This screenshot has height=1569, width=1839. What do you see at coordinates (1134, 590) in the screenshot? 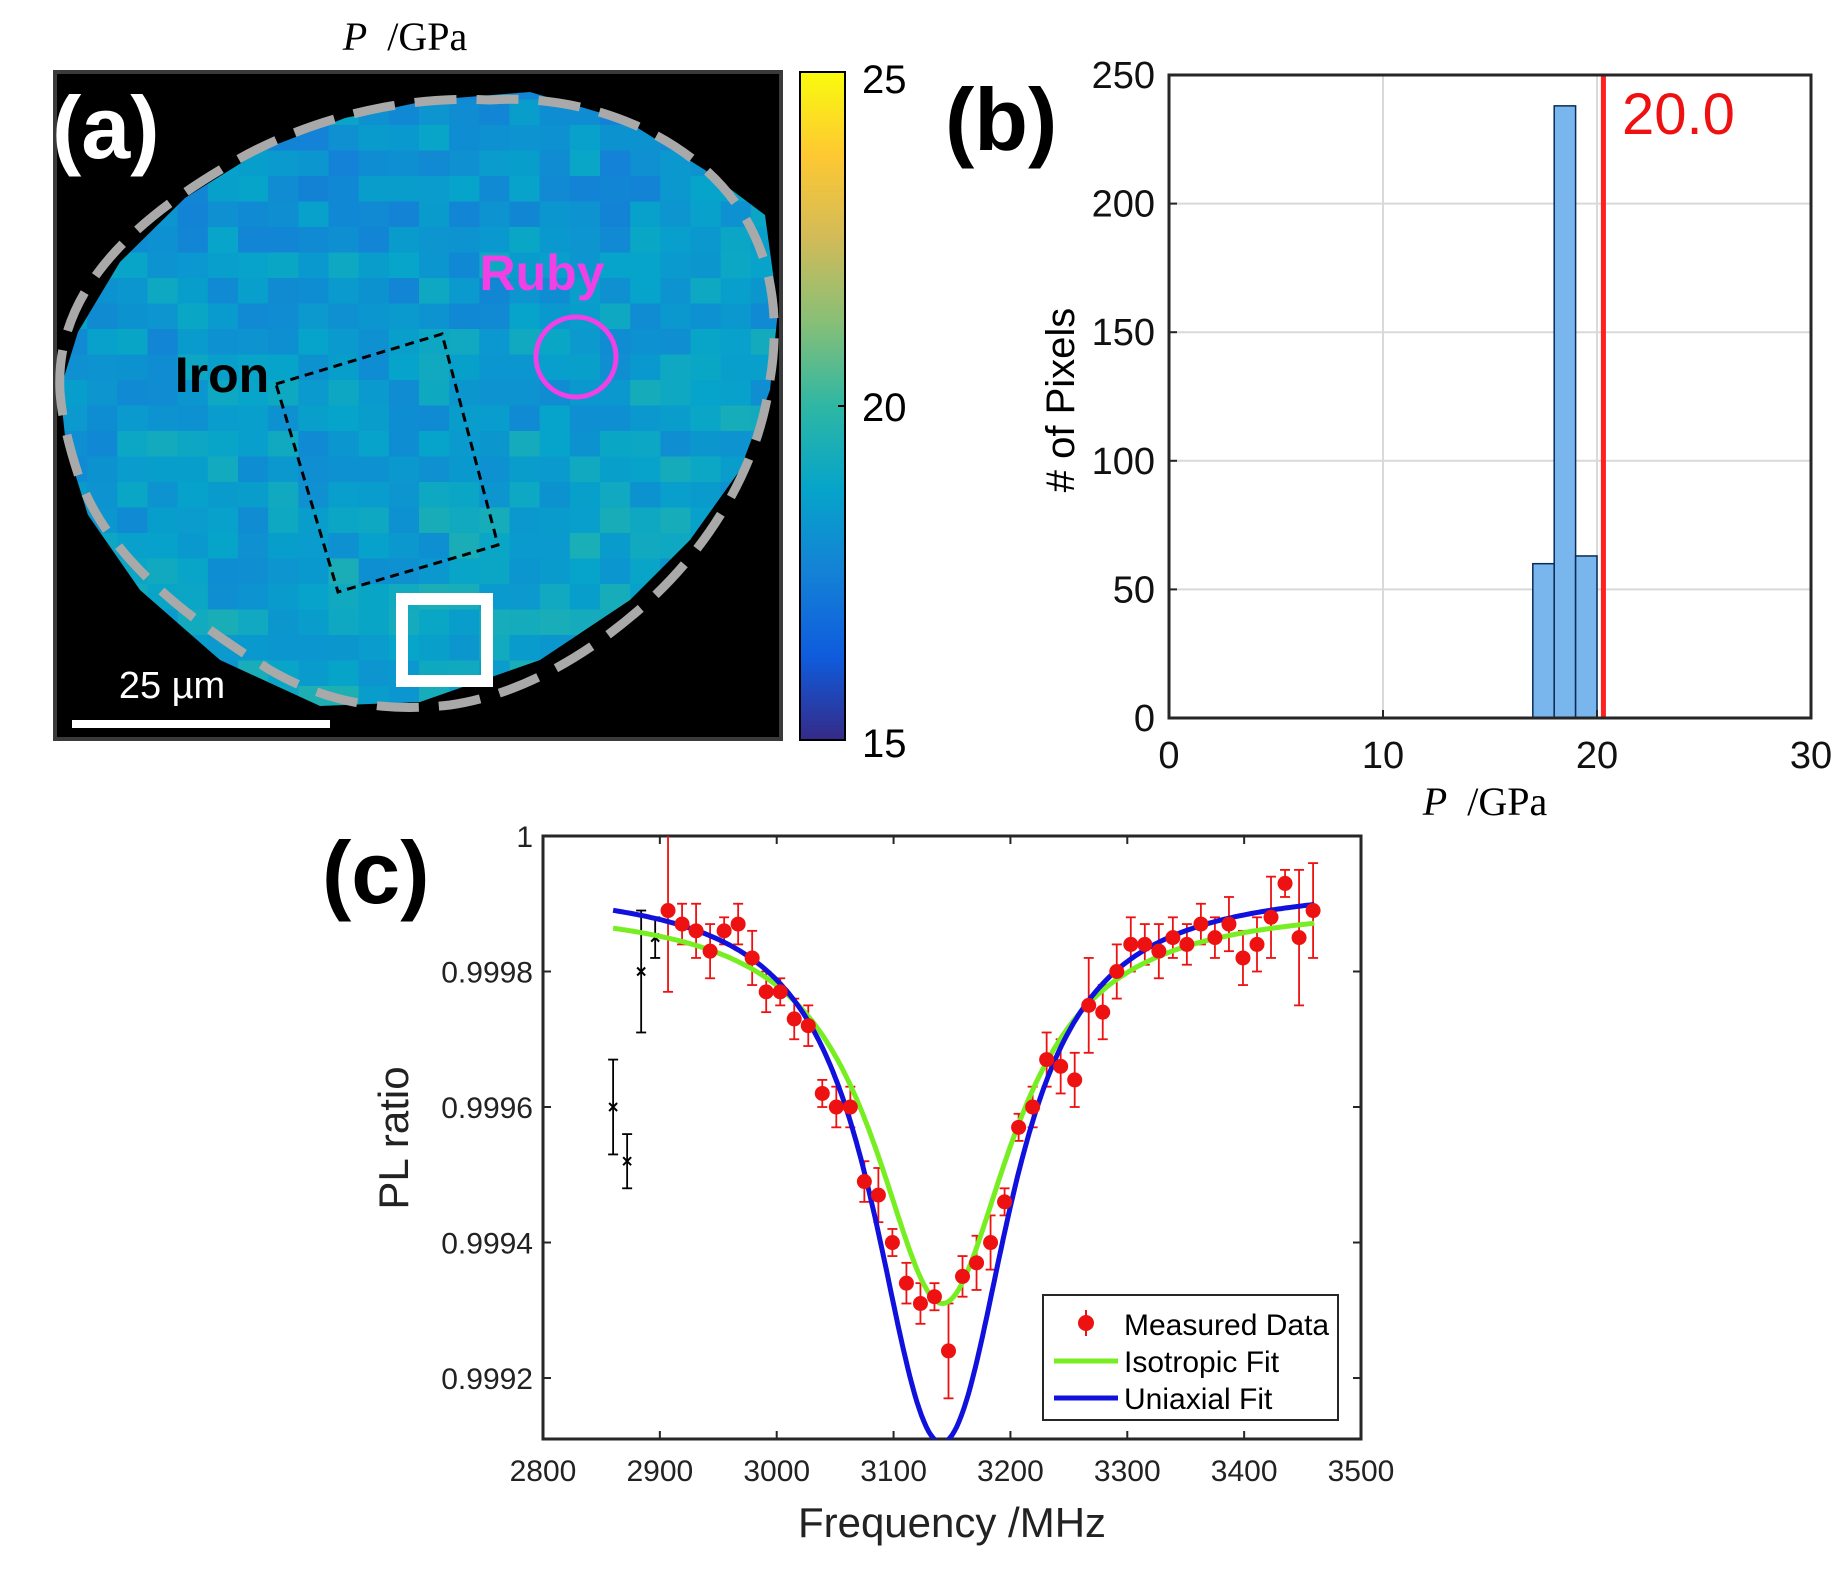
I see `y-tick-label: 50` at bounding box center [1134, 590].